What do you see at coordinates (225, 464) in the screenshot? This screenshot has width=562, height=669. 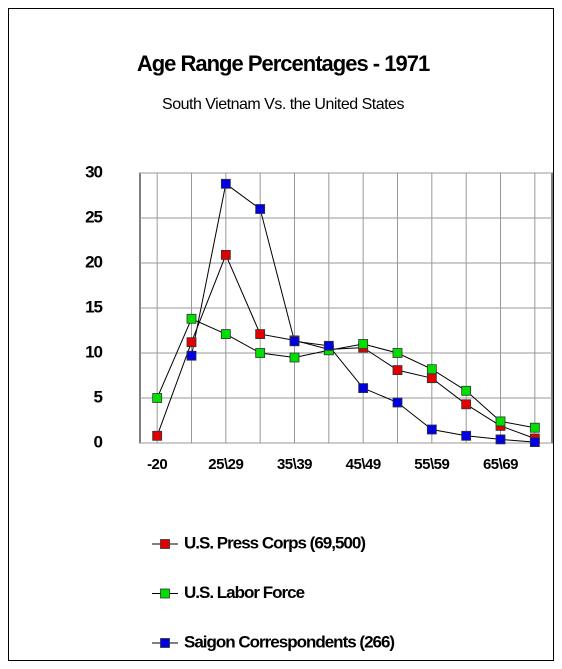 I see `x-tick-label: 25\29` at bounding box center [225, 464].